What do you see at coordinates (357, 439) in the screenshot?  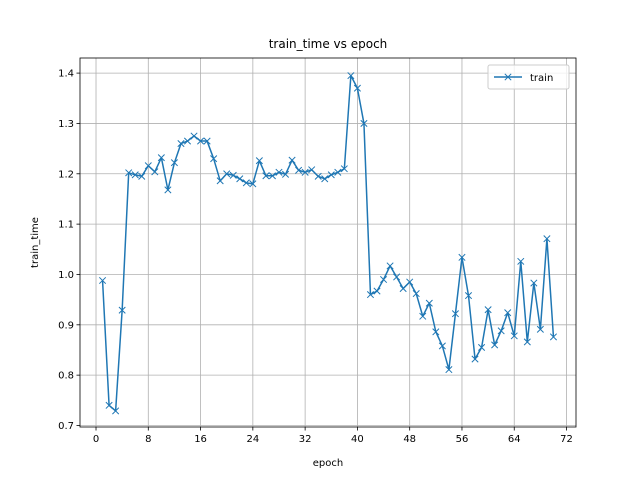 I see `x-tick-label: 40` at bounding box center [357, 439].